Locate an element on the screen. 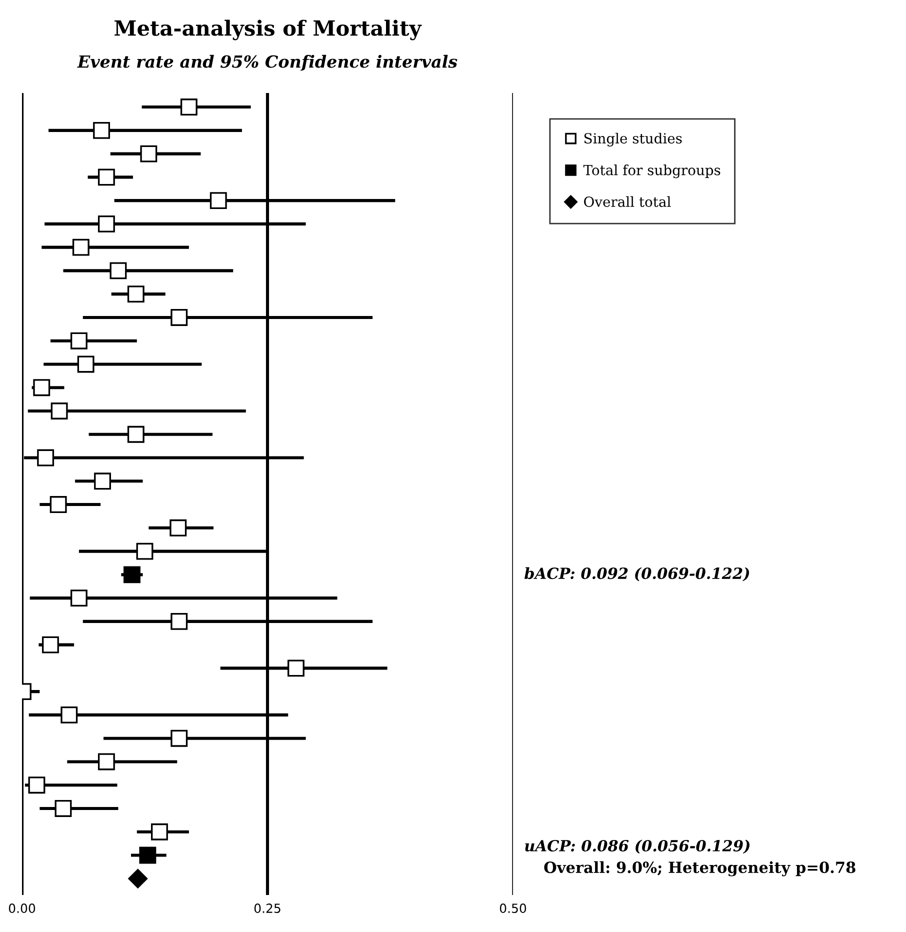  x-tick-label: 0.25 is located at coordinates (267, 909).